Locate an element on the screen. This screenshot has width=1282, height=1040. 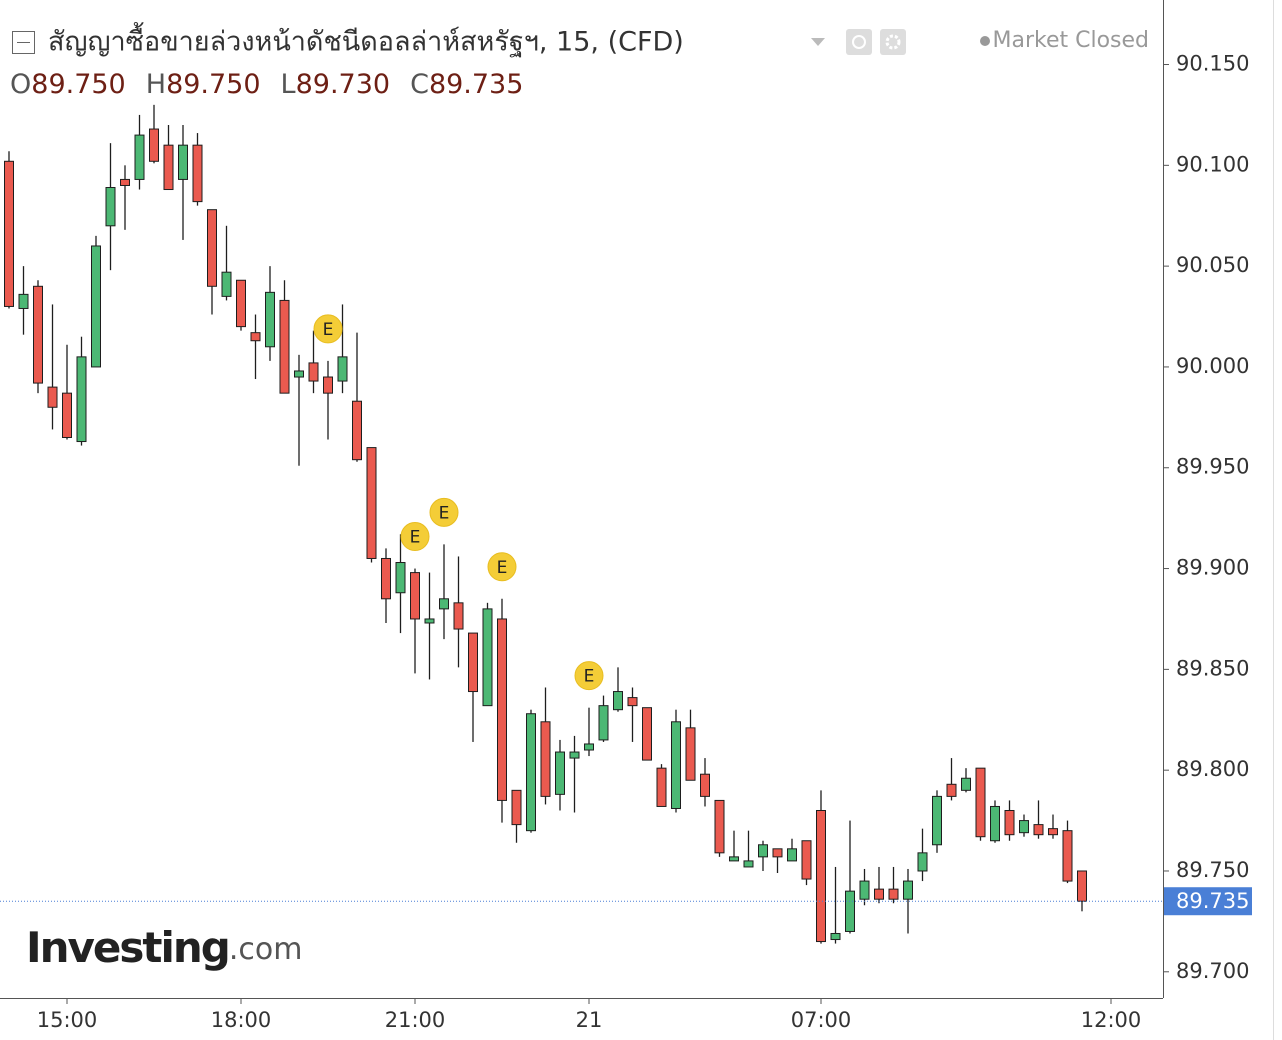
ohlc-row: O89.750 H89.750 L89.730 C89.735 is located at coordinates (266, 84).